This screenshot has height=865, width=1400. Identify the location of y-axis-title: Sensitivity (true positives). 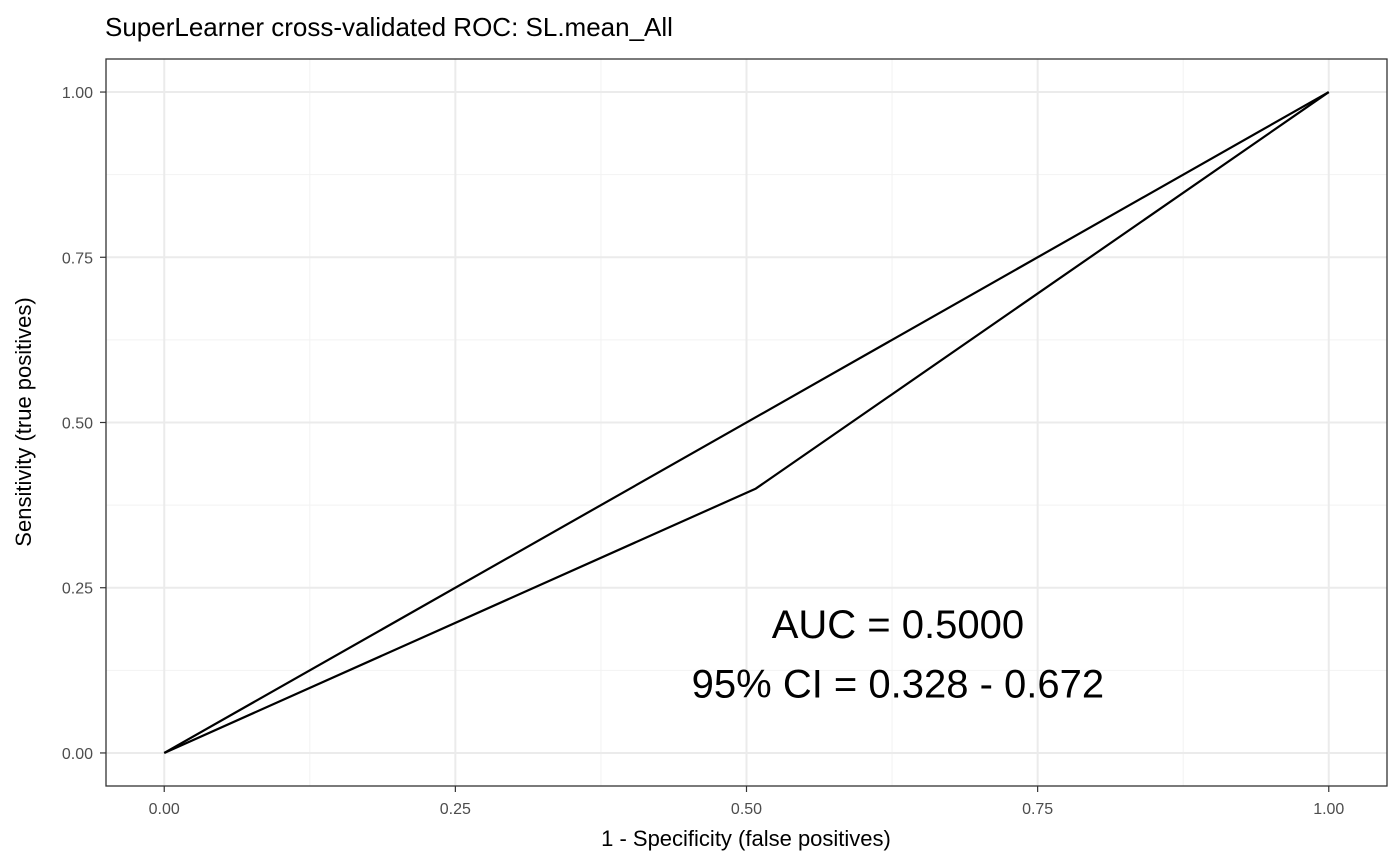
(23, 421).